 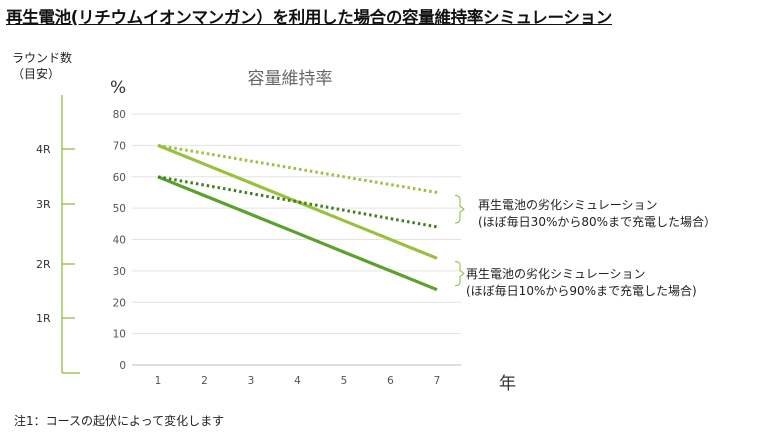 I want to click on annotation-line2: (ほぼ毎日30%から80%まで充電した場合）, so click(x=597, y=221).